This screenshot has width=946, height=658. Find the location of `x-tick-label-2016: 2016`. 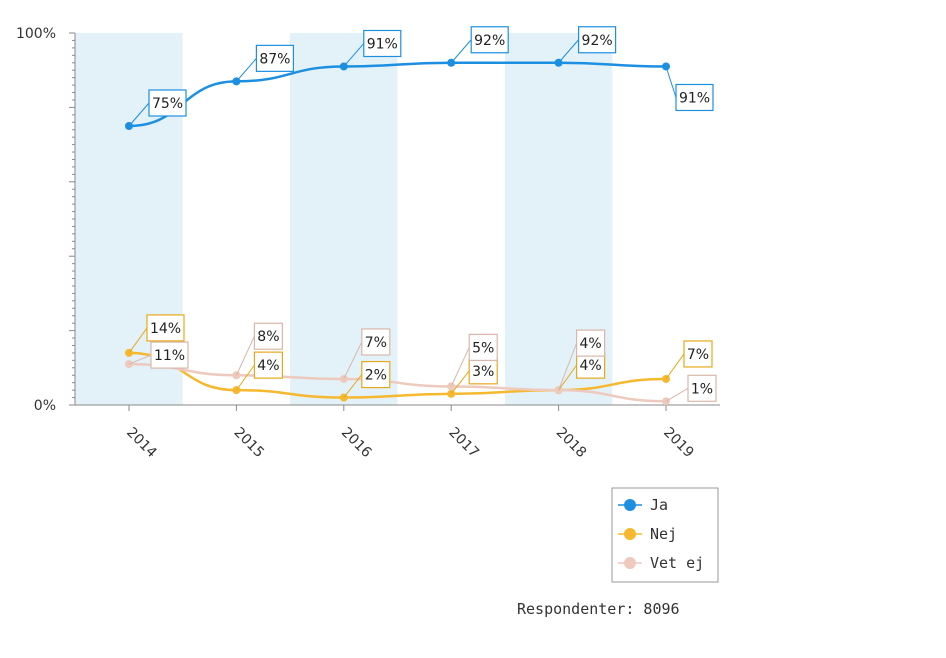

x-tick-label-2016: 2016 is located at coordinates (356, 443).